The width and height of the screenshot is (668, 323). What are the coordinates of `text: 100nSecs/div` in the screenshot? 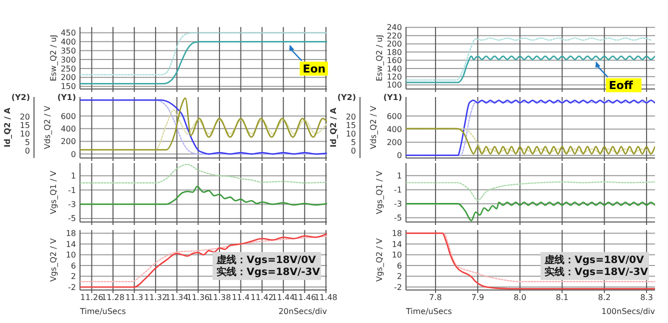 It's located at (628, 311).